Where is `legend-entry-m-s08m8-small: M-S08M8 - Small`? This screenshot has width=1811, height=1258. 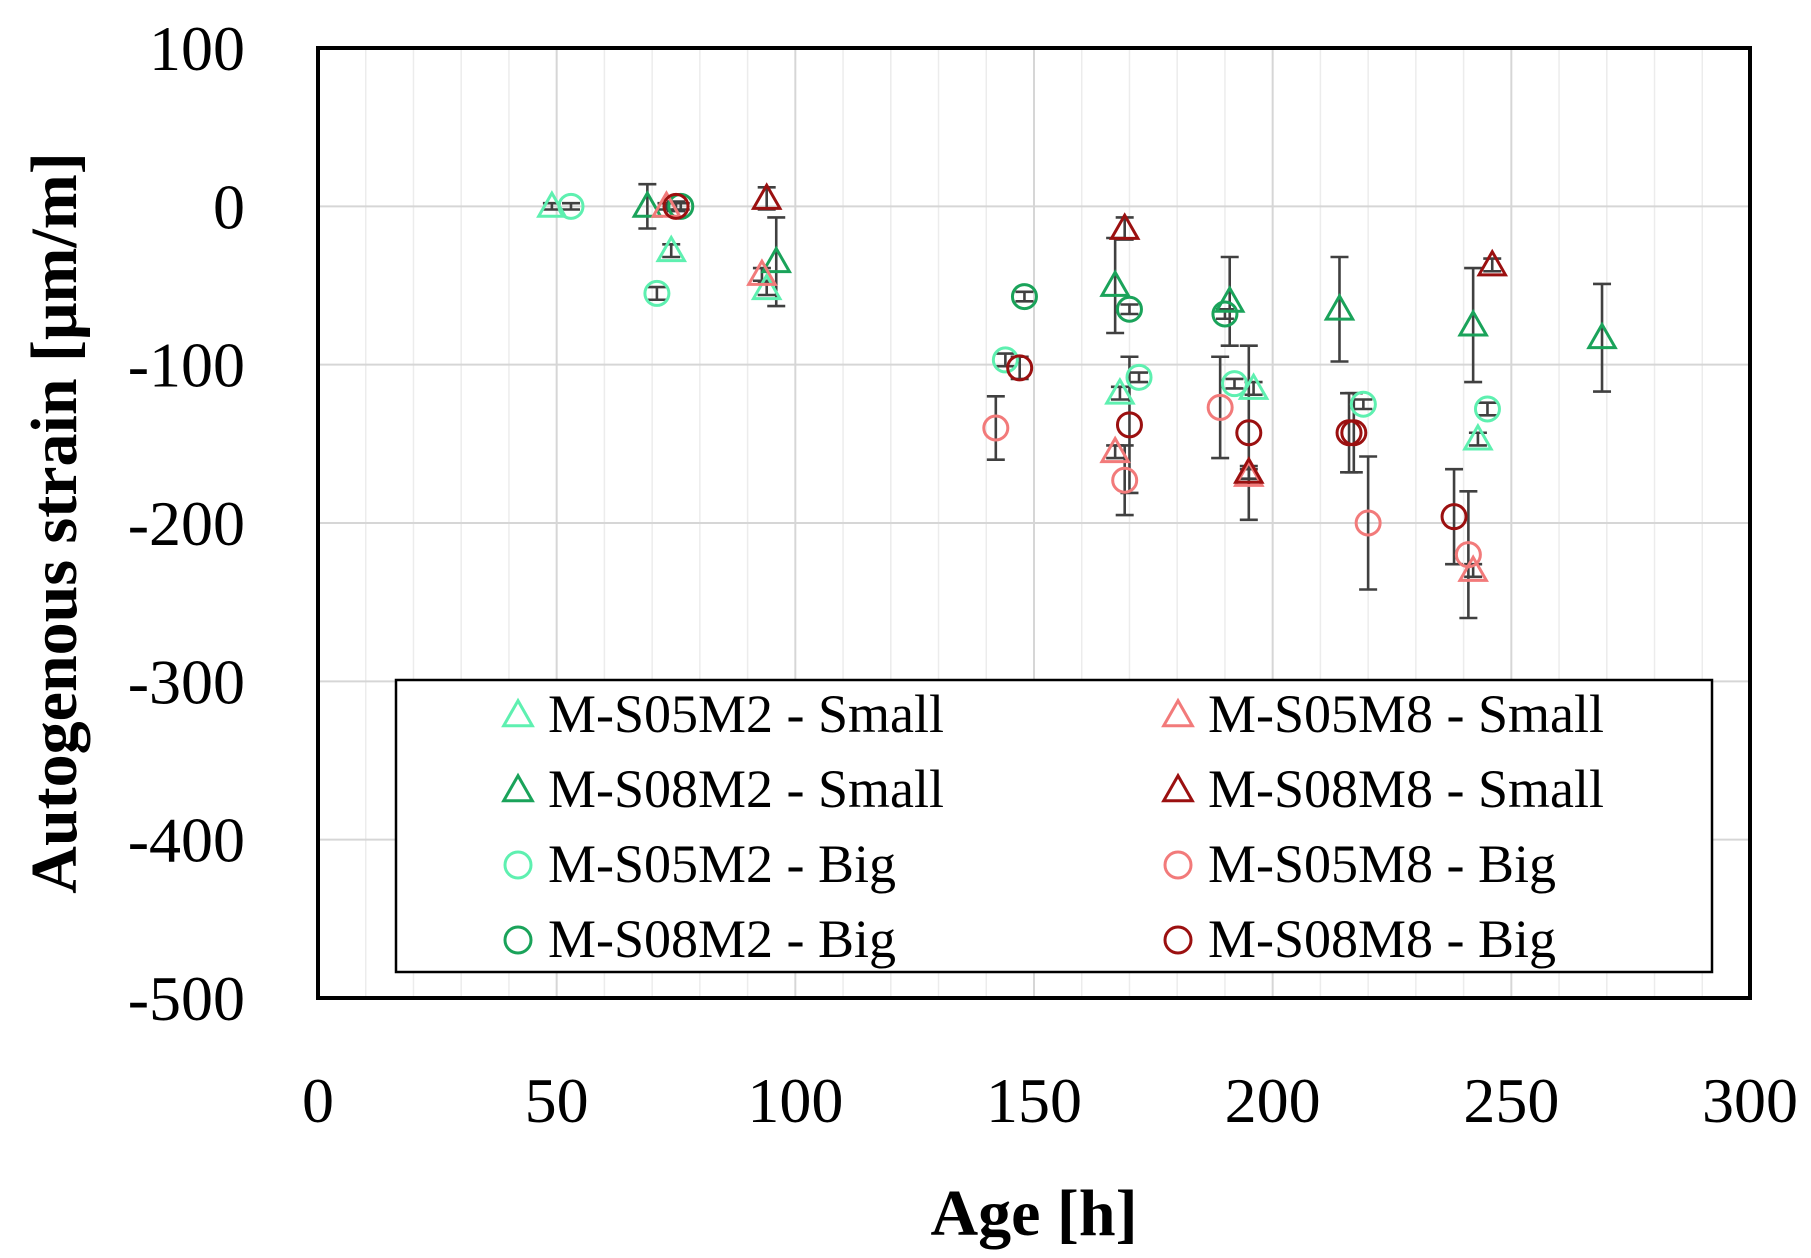
legend-entry-m-s08m8-small: M-S08M8 - Small is located at coordinates (1382, 789).